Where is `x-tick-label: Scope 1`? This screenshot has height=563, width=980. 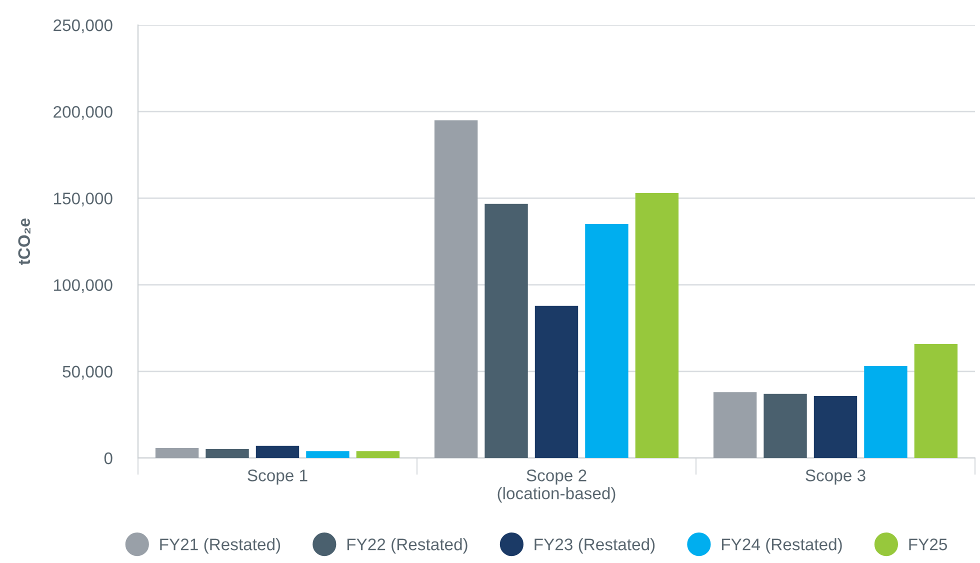 x-tick-label: Scope 1 is located at coordinates (278, 477).